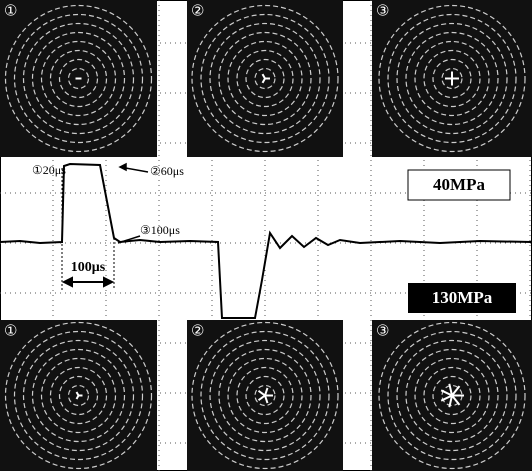  Describe the element at coordinates (88, 282) in the screenshot. I see `duration-arrow` at that location.